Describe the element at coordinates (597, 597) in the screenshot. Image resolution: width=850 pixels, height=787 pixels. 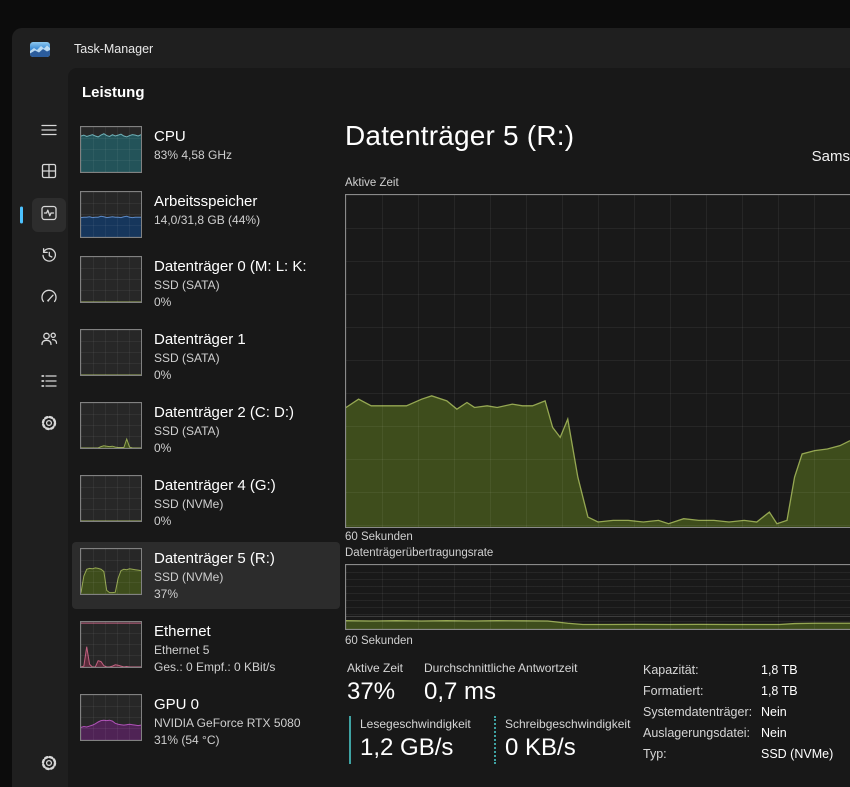
I see `transfer-rate-chart` at that location.